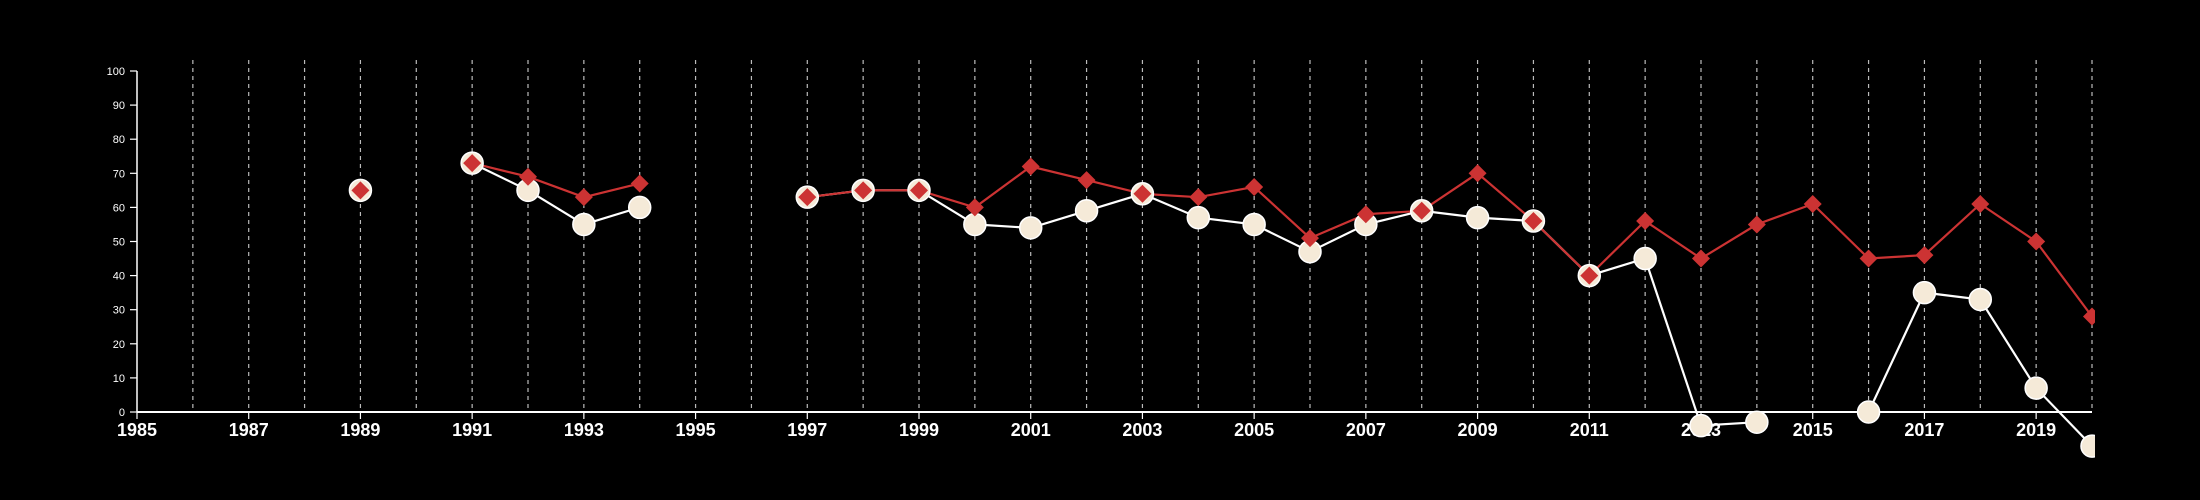 The height and width of the screenshot is (500, 2200). I want to click on y-tick-label: 70, so click(119, 174).